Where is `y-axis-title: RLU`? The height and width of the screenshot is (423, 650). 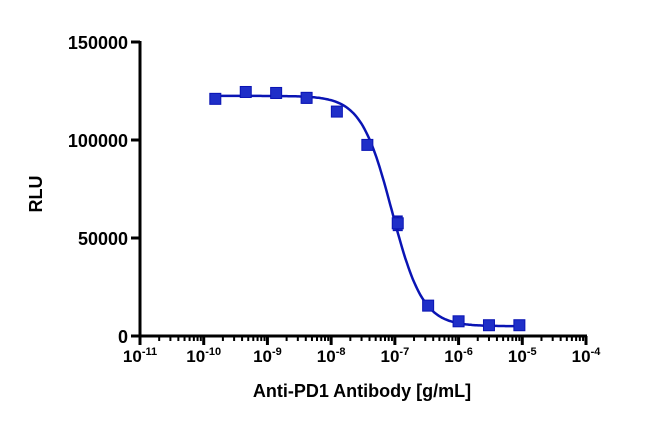
y-axis-title: RLU is located at coordinates (36, 194).